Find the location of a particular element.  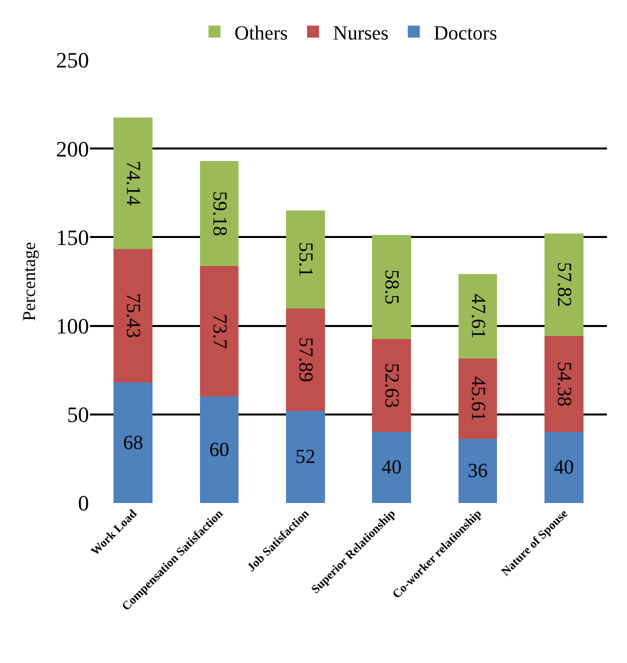

data-label: 60 is located at coordinates (219, 449).